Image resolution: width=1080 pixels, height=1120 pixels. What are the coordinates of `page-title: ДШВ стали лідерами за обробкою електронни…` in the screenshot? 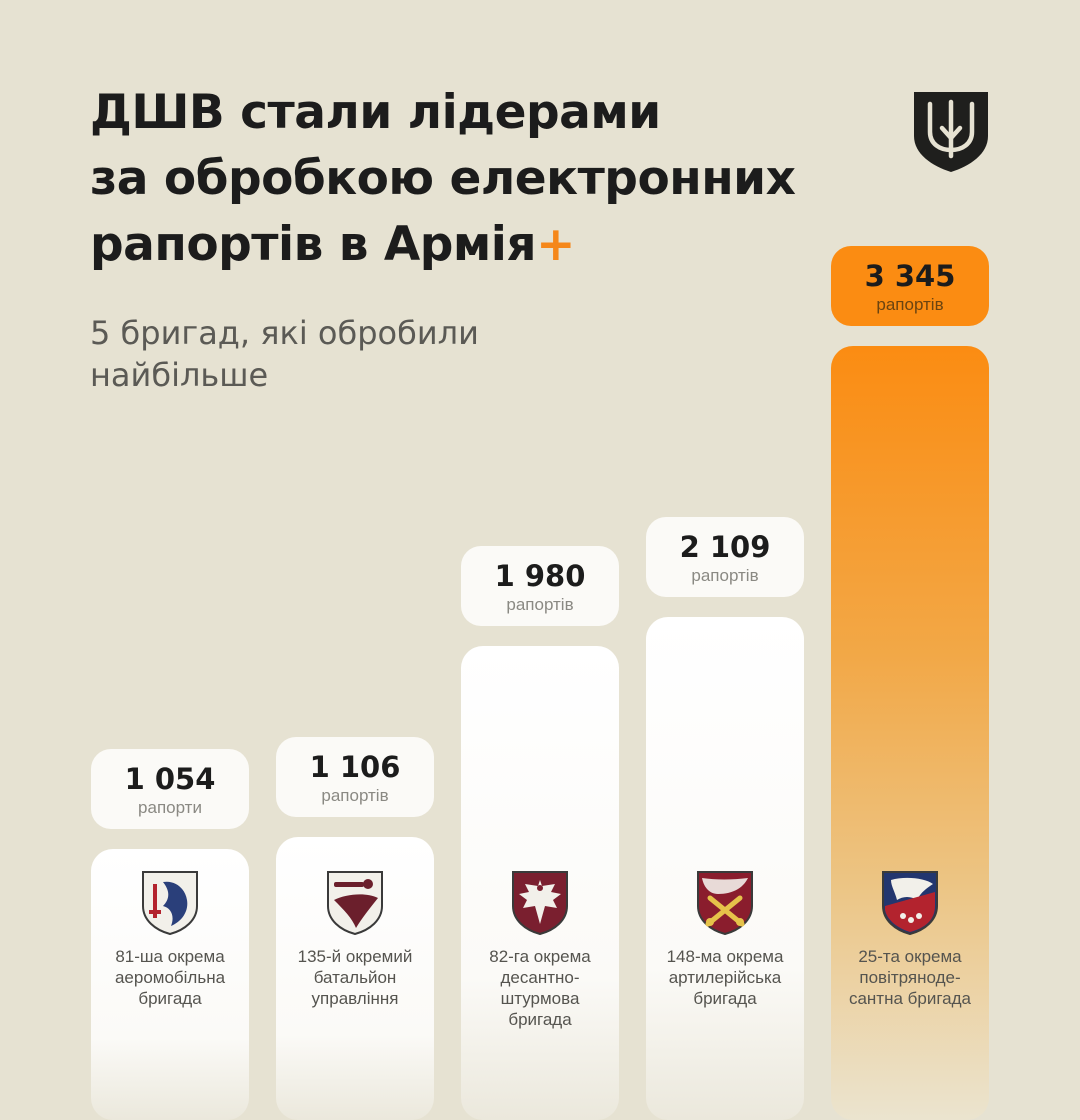 It's located at (470, 179).